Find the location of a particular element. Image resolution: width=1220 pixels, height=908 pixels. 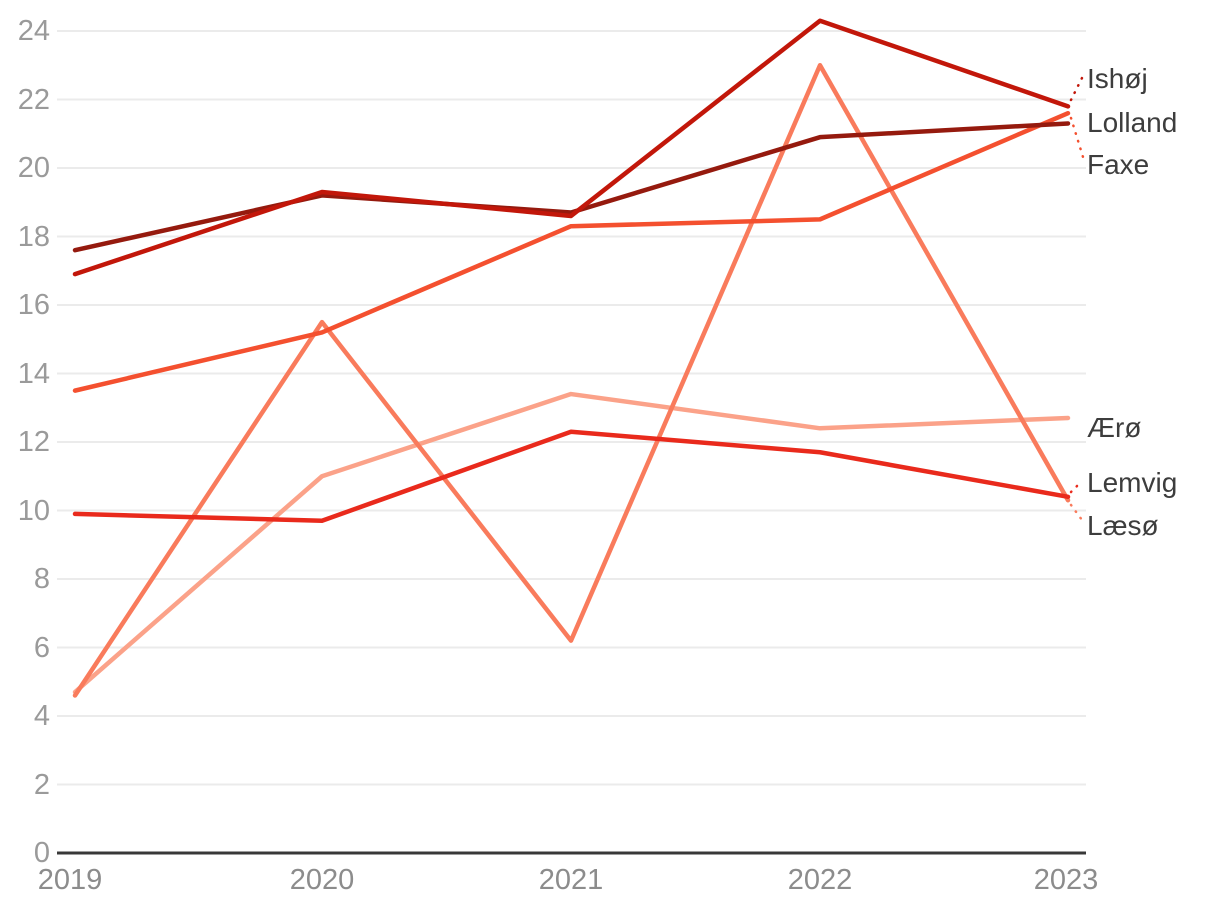

y-tick-label: 20 is located at coordinates (33, 168).